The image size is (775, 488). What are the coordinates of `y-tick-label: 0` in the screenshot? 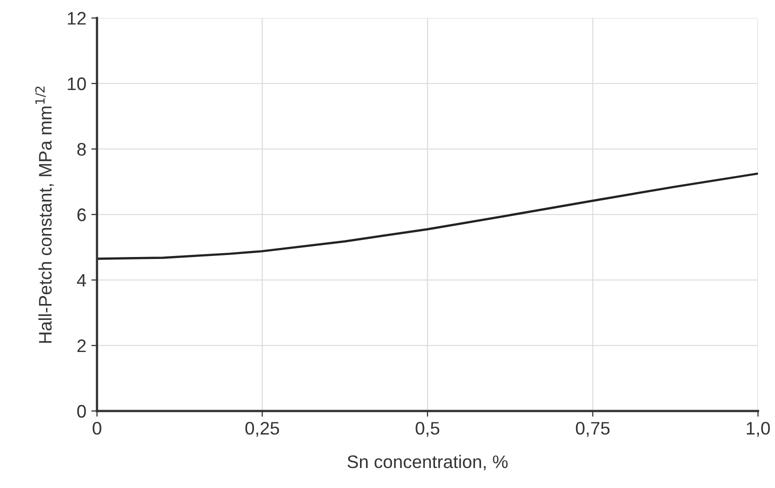 It's located at (81, 411).